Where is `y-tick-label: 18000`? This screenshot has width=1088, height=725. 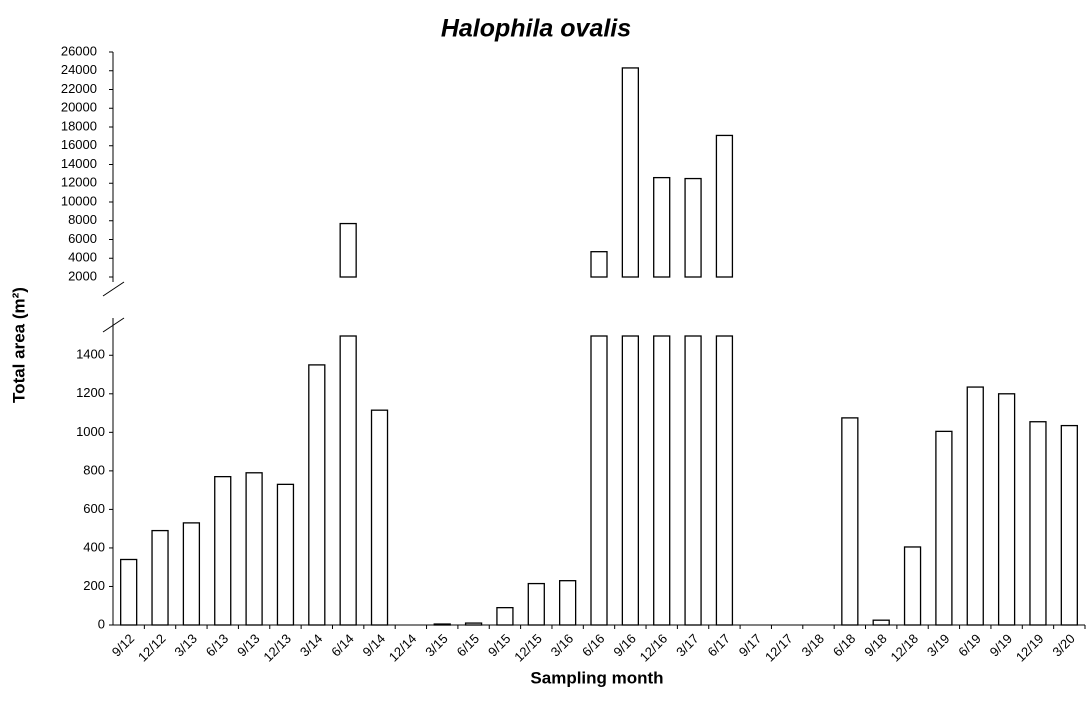
y-tick-label: 18000 is located at coordinates (79, 125).